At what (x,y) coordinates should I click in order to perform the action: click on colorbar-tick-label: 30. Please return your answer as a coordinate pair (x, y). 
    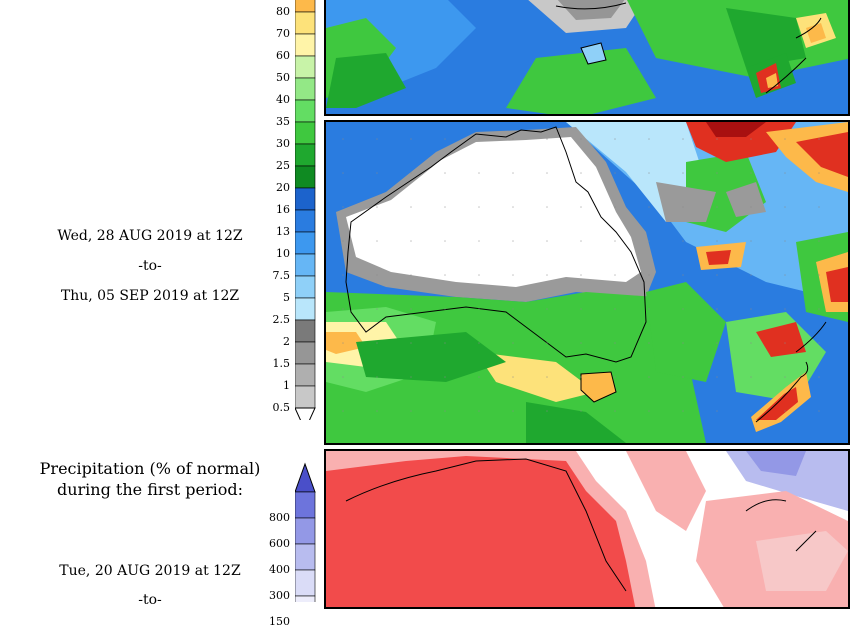
    Looking at the image, I should click on (283, 143).